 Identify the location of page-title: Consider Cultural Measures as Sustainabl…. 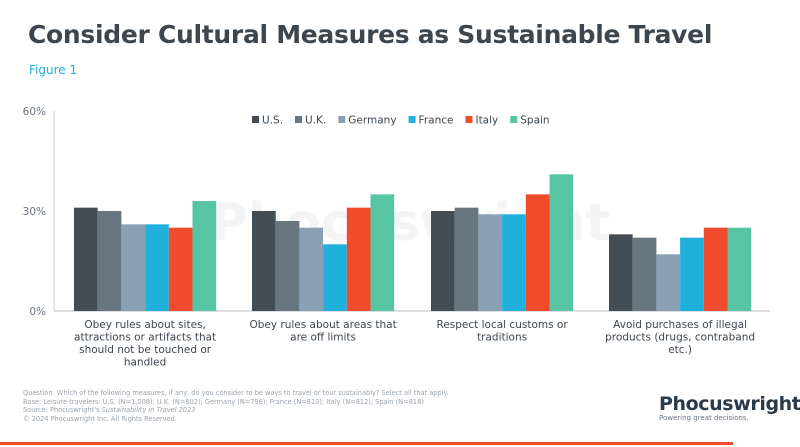
(370, 34).